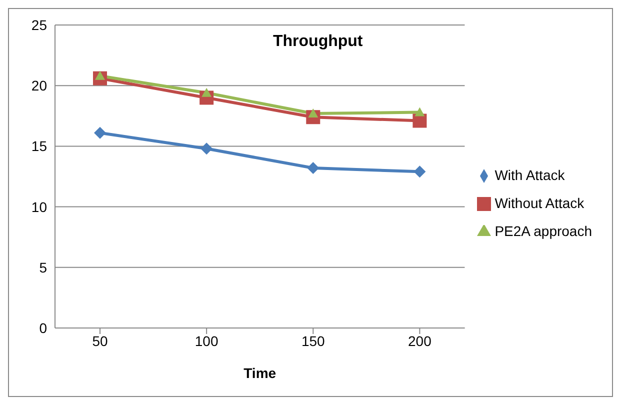  Describe the element at coordinates (260, 373) in the screenshot. I see `x-axis-title: Time` at that location.